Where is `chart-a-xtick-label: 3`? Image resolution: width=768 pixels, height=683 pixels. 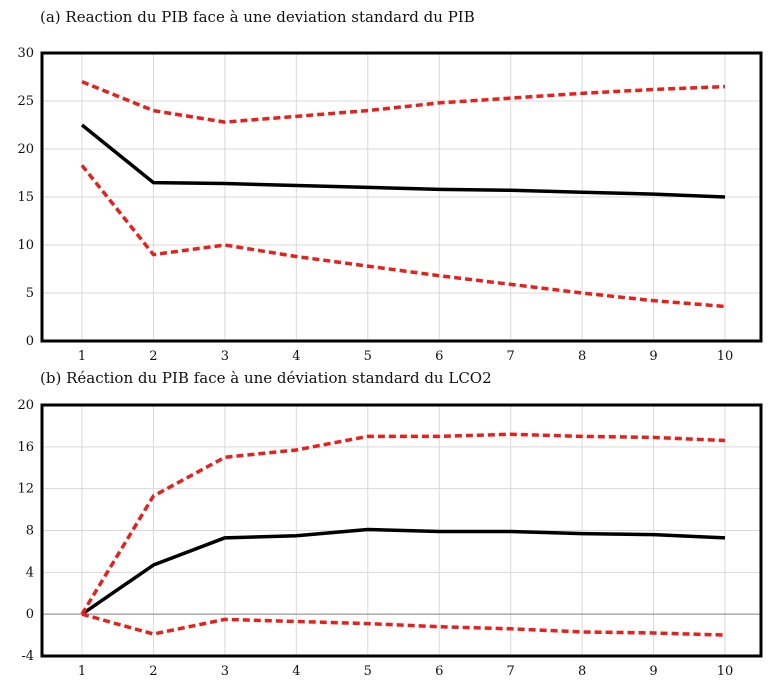 chart-a-xtick-label: 3 is located at coordinates (225, 356).